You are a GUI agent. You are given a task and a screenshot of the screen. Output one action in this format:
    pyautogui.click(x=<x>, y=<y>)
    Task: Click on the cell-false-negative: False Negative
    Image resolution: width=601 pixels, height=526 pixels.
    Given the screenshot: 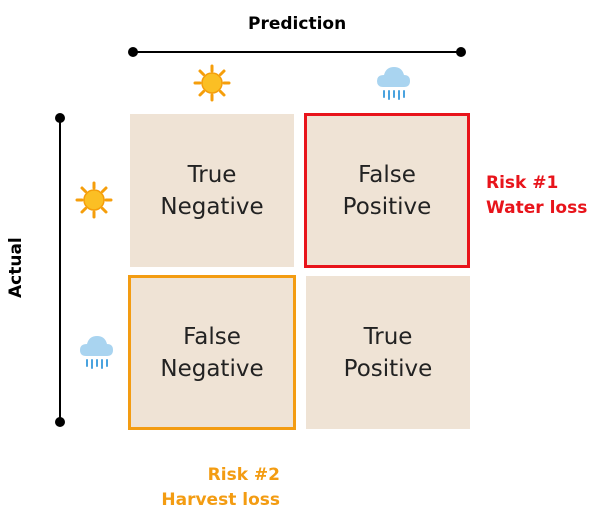 What is the action you would take?
    pyautogui.click(x=212, y=352)
    